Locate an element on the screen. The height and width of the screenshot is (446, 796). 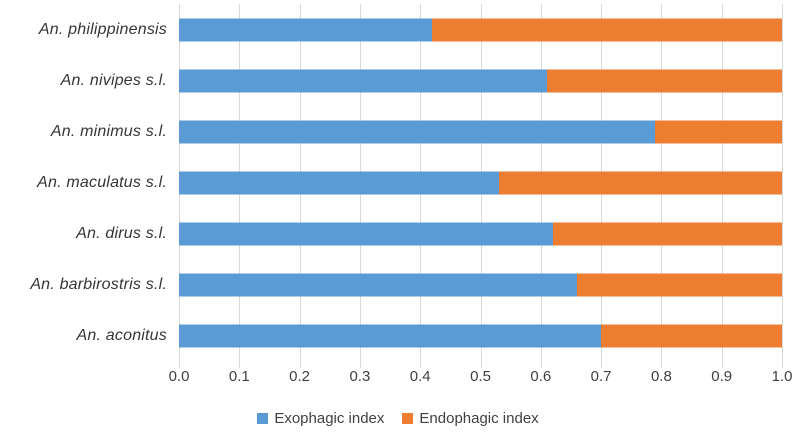
x-tick-label: 0.9 is located at coordinates (722, 376).